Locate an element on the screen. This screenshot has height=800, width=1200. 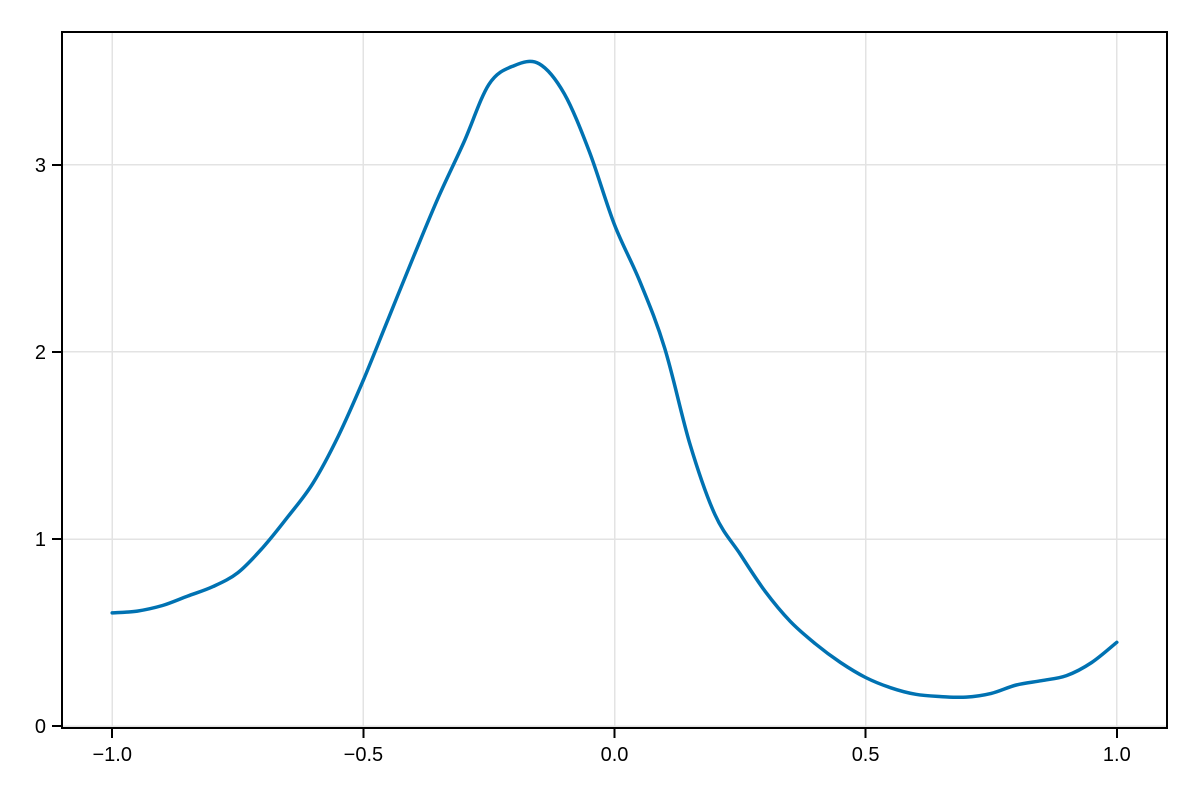
x-tick-label: 1.0 is located at coordinates (1117, 755).